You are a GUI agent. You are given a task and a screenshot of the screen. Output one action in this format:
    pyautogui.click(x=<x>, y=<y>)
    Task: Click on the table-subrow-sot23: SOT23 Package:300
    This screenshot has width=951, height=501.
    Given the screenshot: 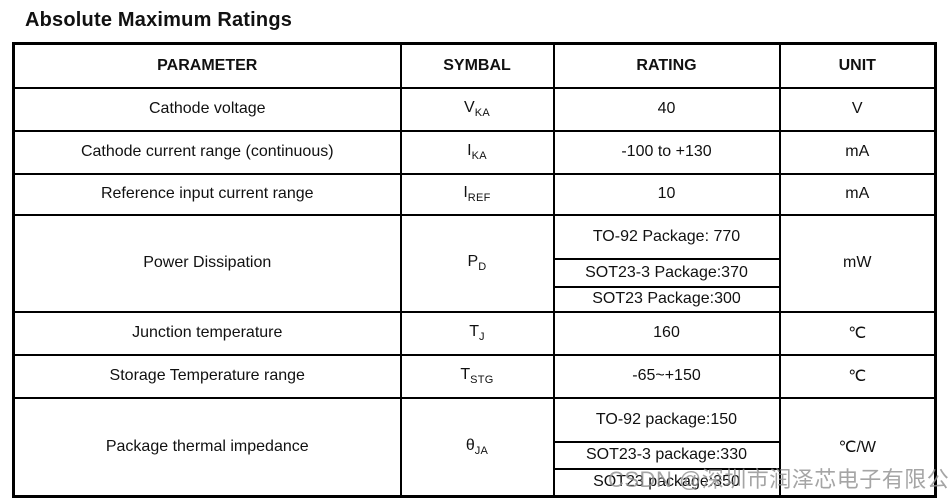 What is the action you would take?
    pyautogui.click(x=475, y=299)
    